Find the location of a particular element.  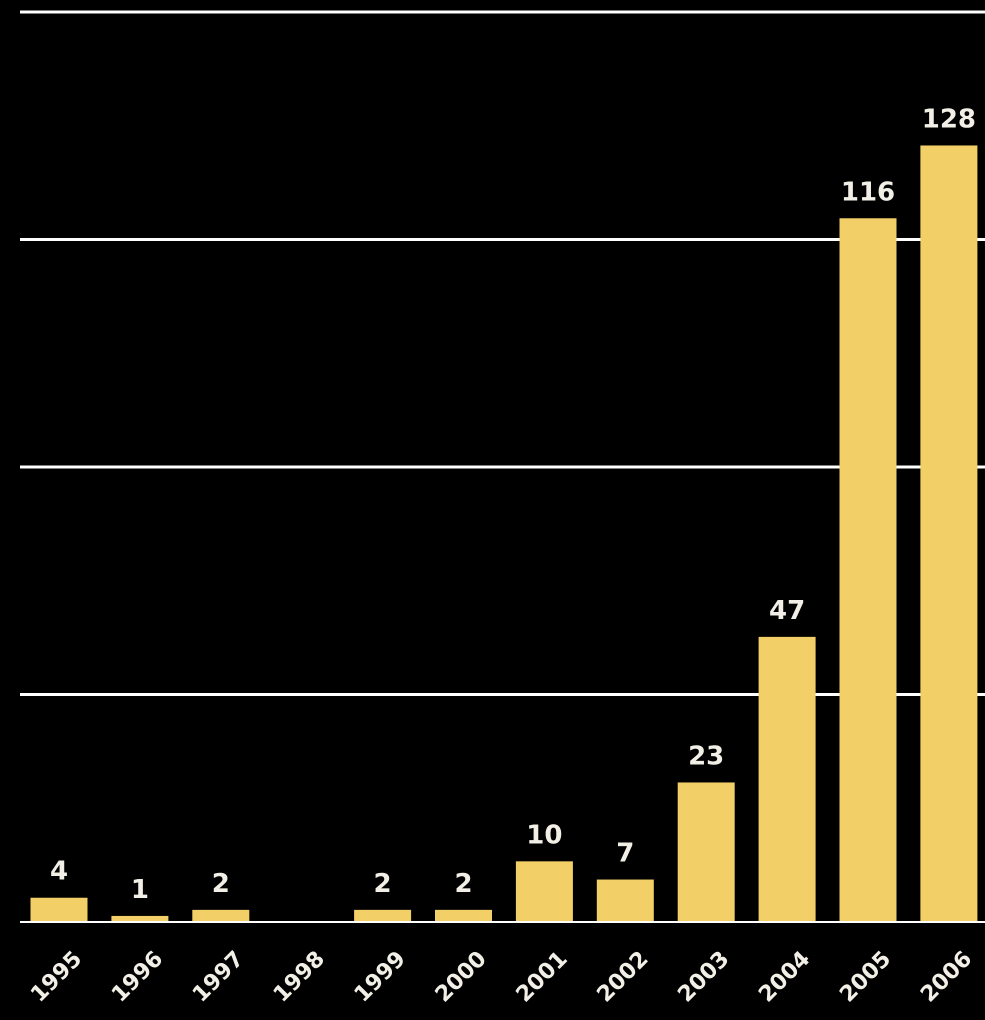

x-tick-label-2006: 2006 is located at coordinates (946, 977).